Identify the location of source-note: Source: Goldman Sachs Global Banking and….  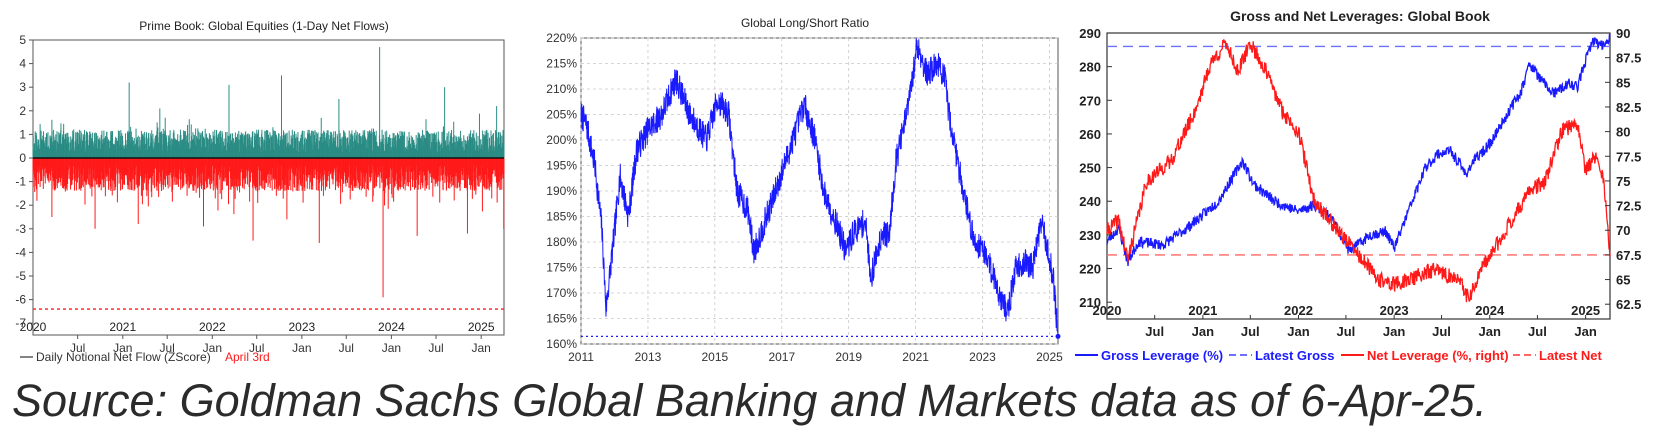
(749, 400).